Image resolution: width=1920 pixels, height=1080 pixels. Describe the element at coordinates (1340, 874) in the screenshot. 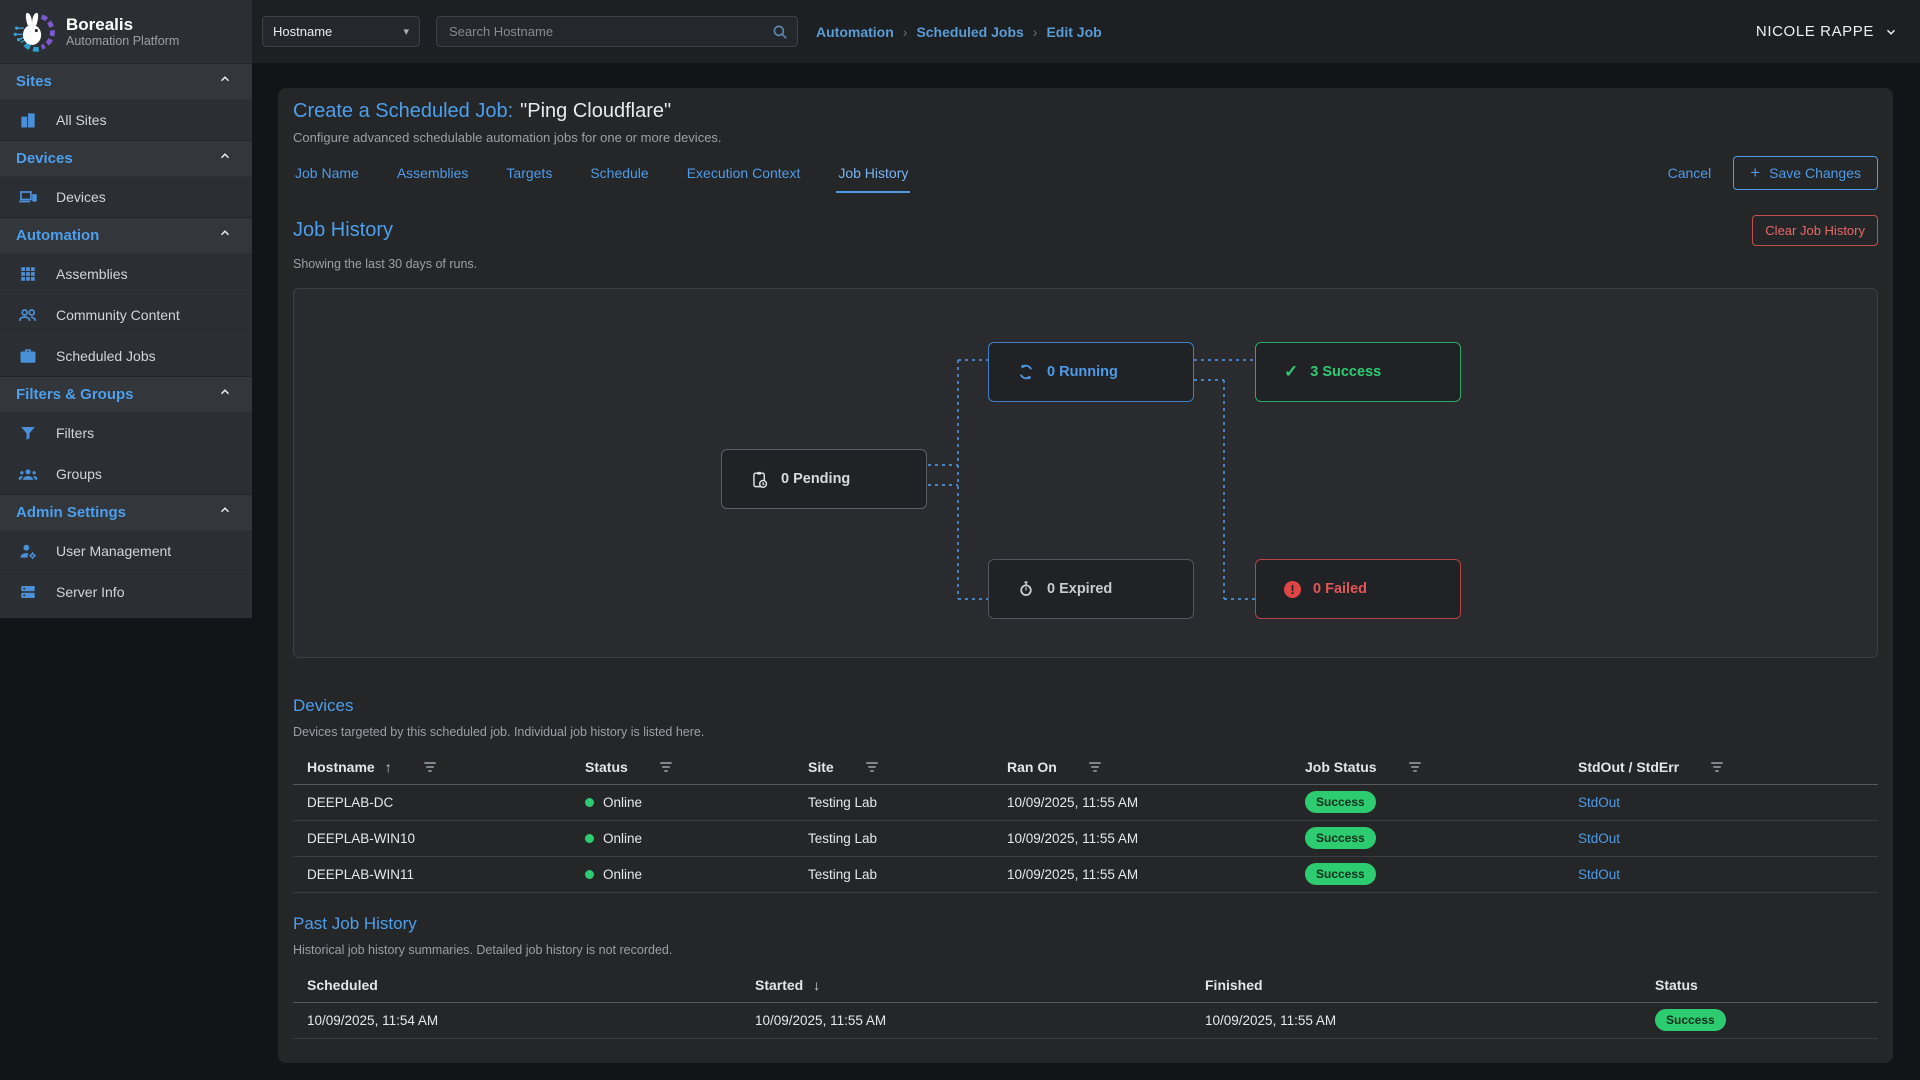

I see `status-badge: Success` at that location.